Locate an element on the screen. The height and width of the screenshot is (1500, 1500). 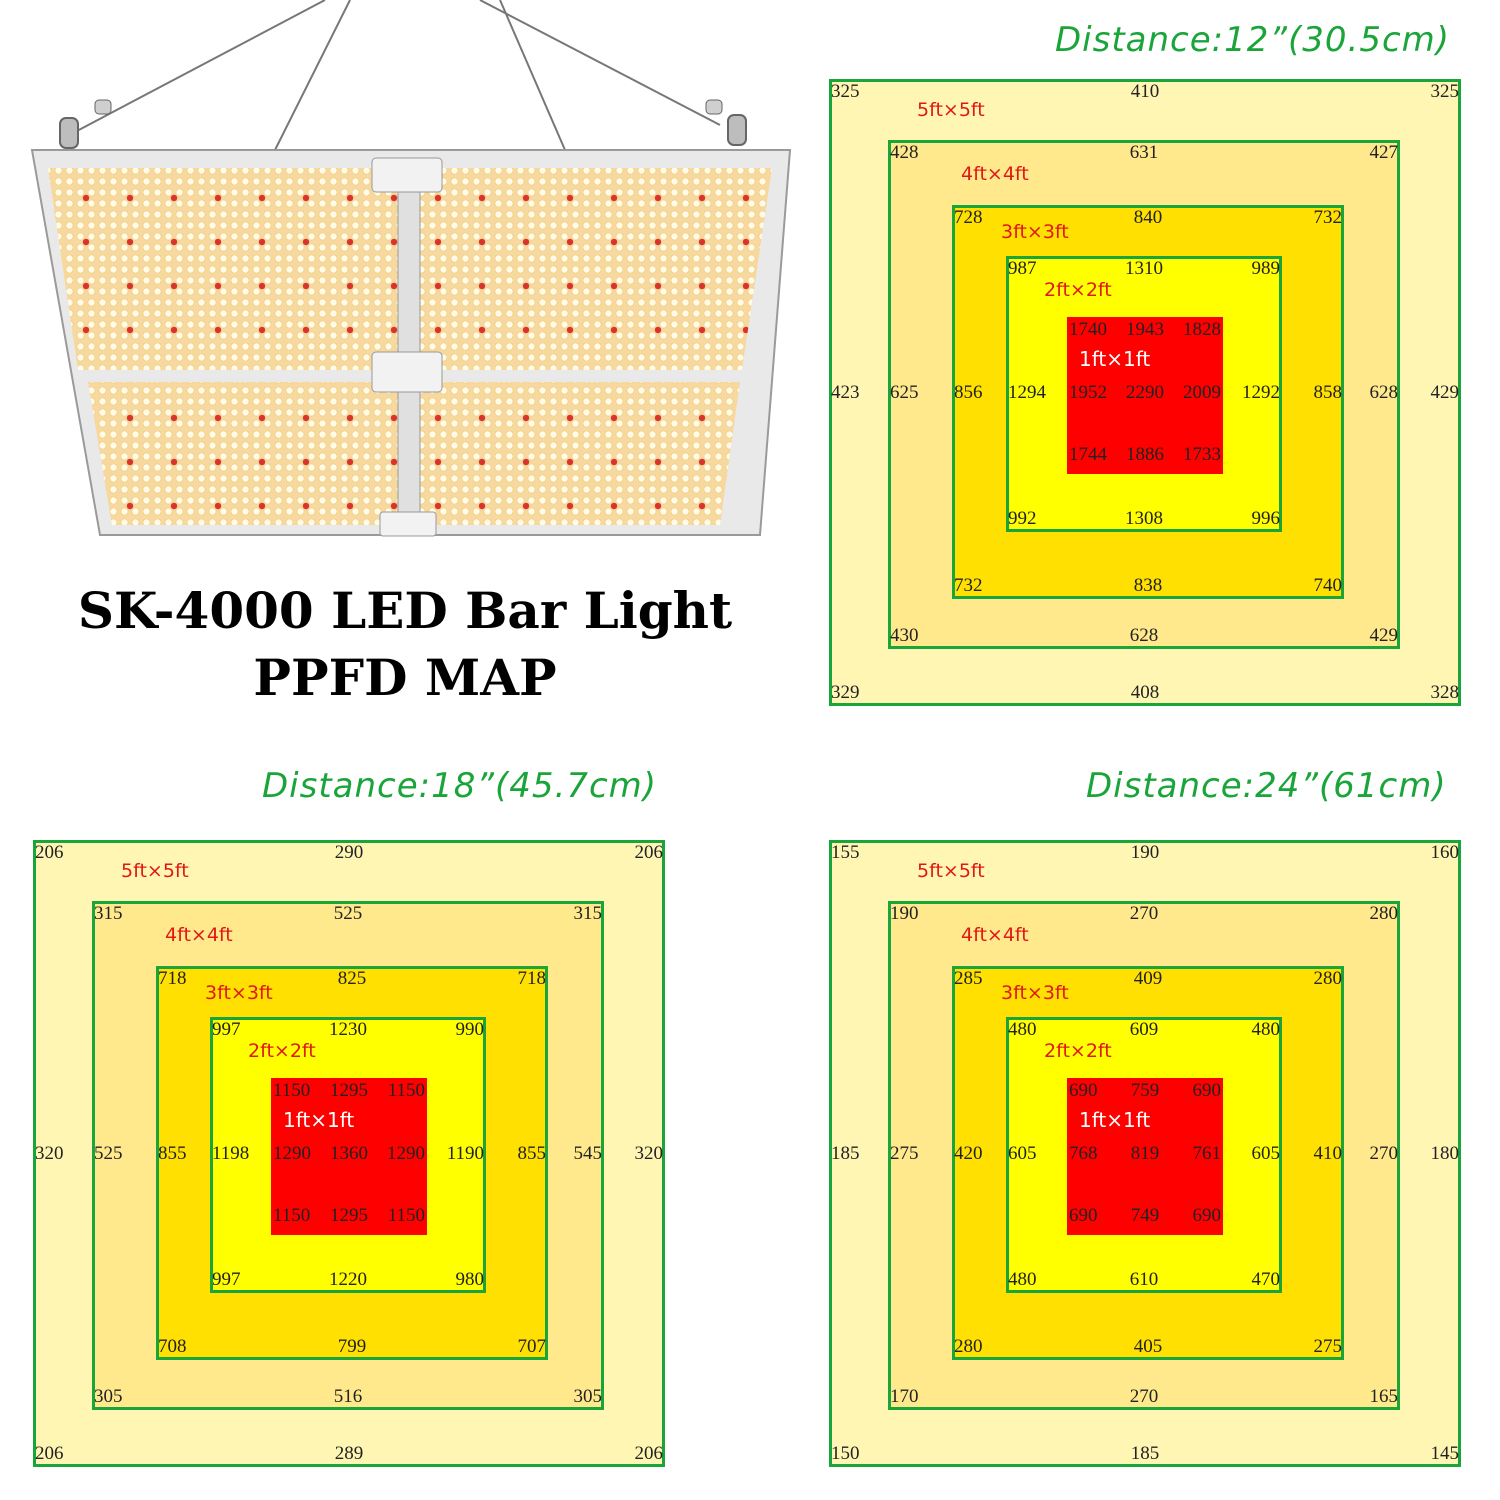
ppfd-value-z3-bc: 838 is located at coordinates (1148, 585).